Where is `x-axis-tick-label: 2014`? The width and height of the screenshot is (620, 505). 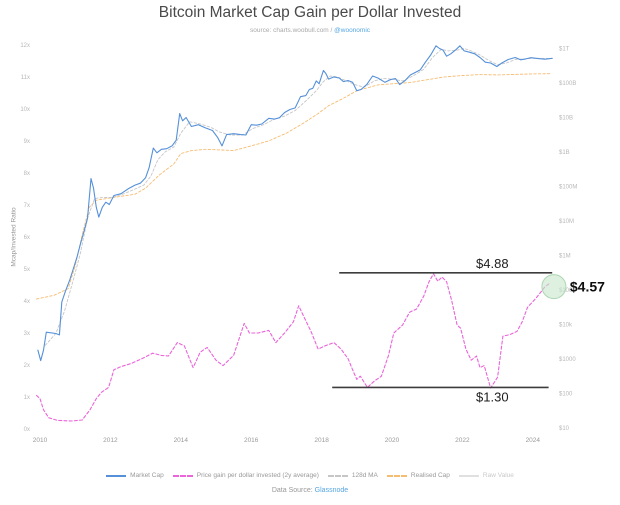
x-axis-tick-label: 2014 is located at coordinates (181, 440).